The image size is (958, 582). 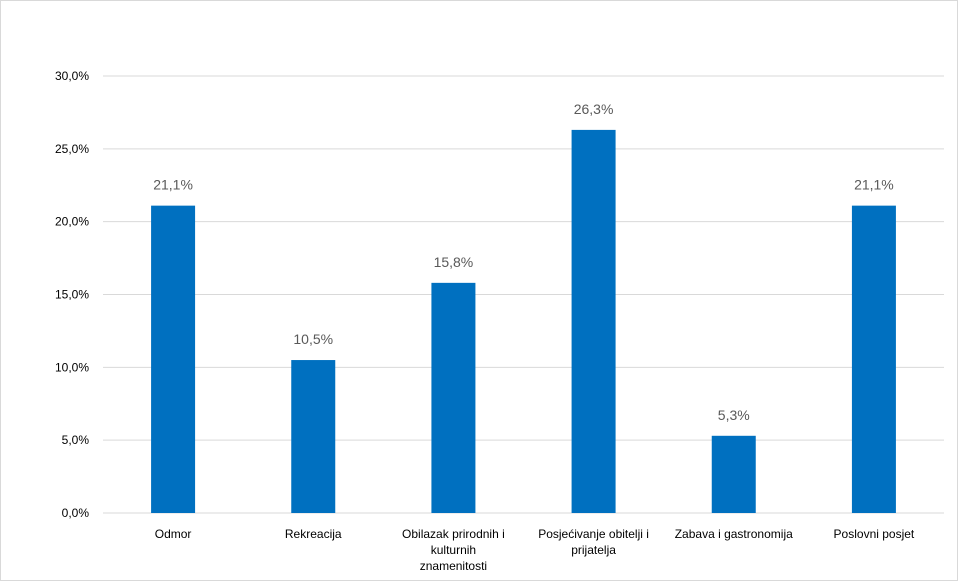 I want to click on y-tick-label: 10,0%, so click(x=72, y=367).